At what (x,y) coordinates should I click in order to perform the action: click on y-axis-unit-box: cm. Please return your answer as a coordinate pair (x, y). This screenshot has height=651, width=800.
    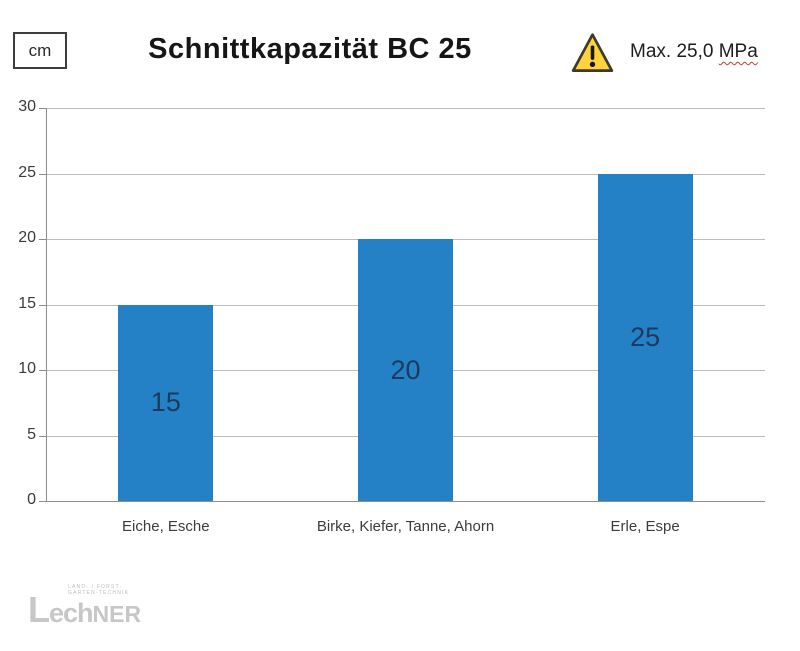
    Looking at the image, I should click on (40, 50).